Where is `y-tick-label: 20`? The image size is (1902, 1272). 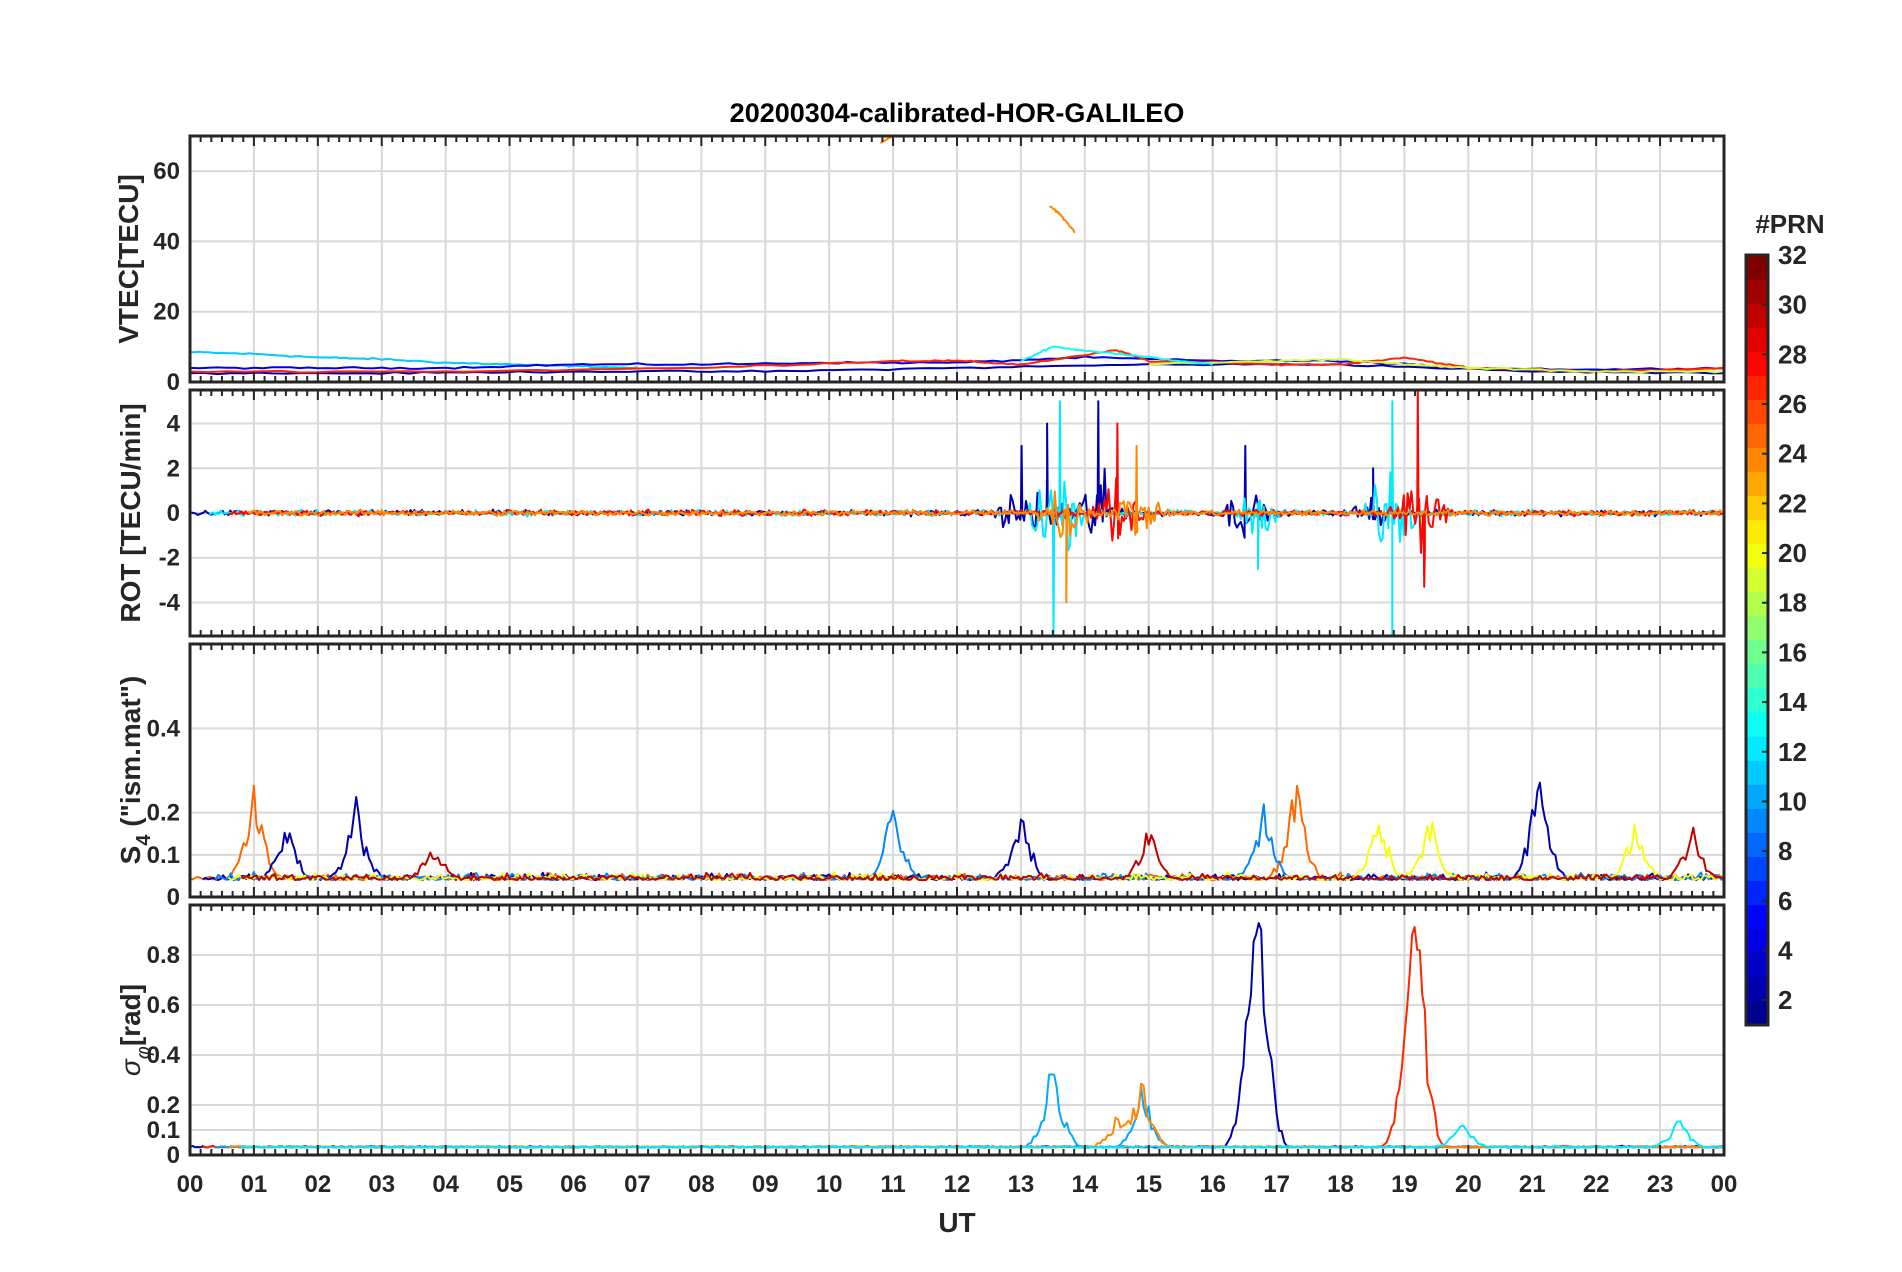
y-tick-label: 20 is located at coordinates (166, 312).